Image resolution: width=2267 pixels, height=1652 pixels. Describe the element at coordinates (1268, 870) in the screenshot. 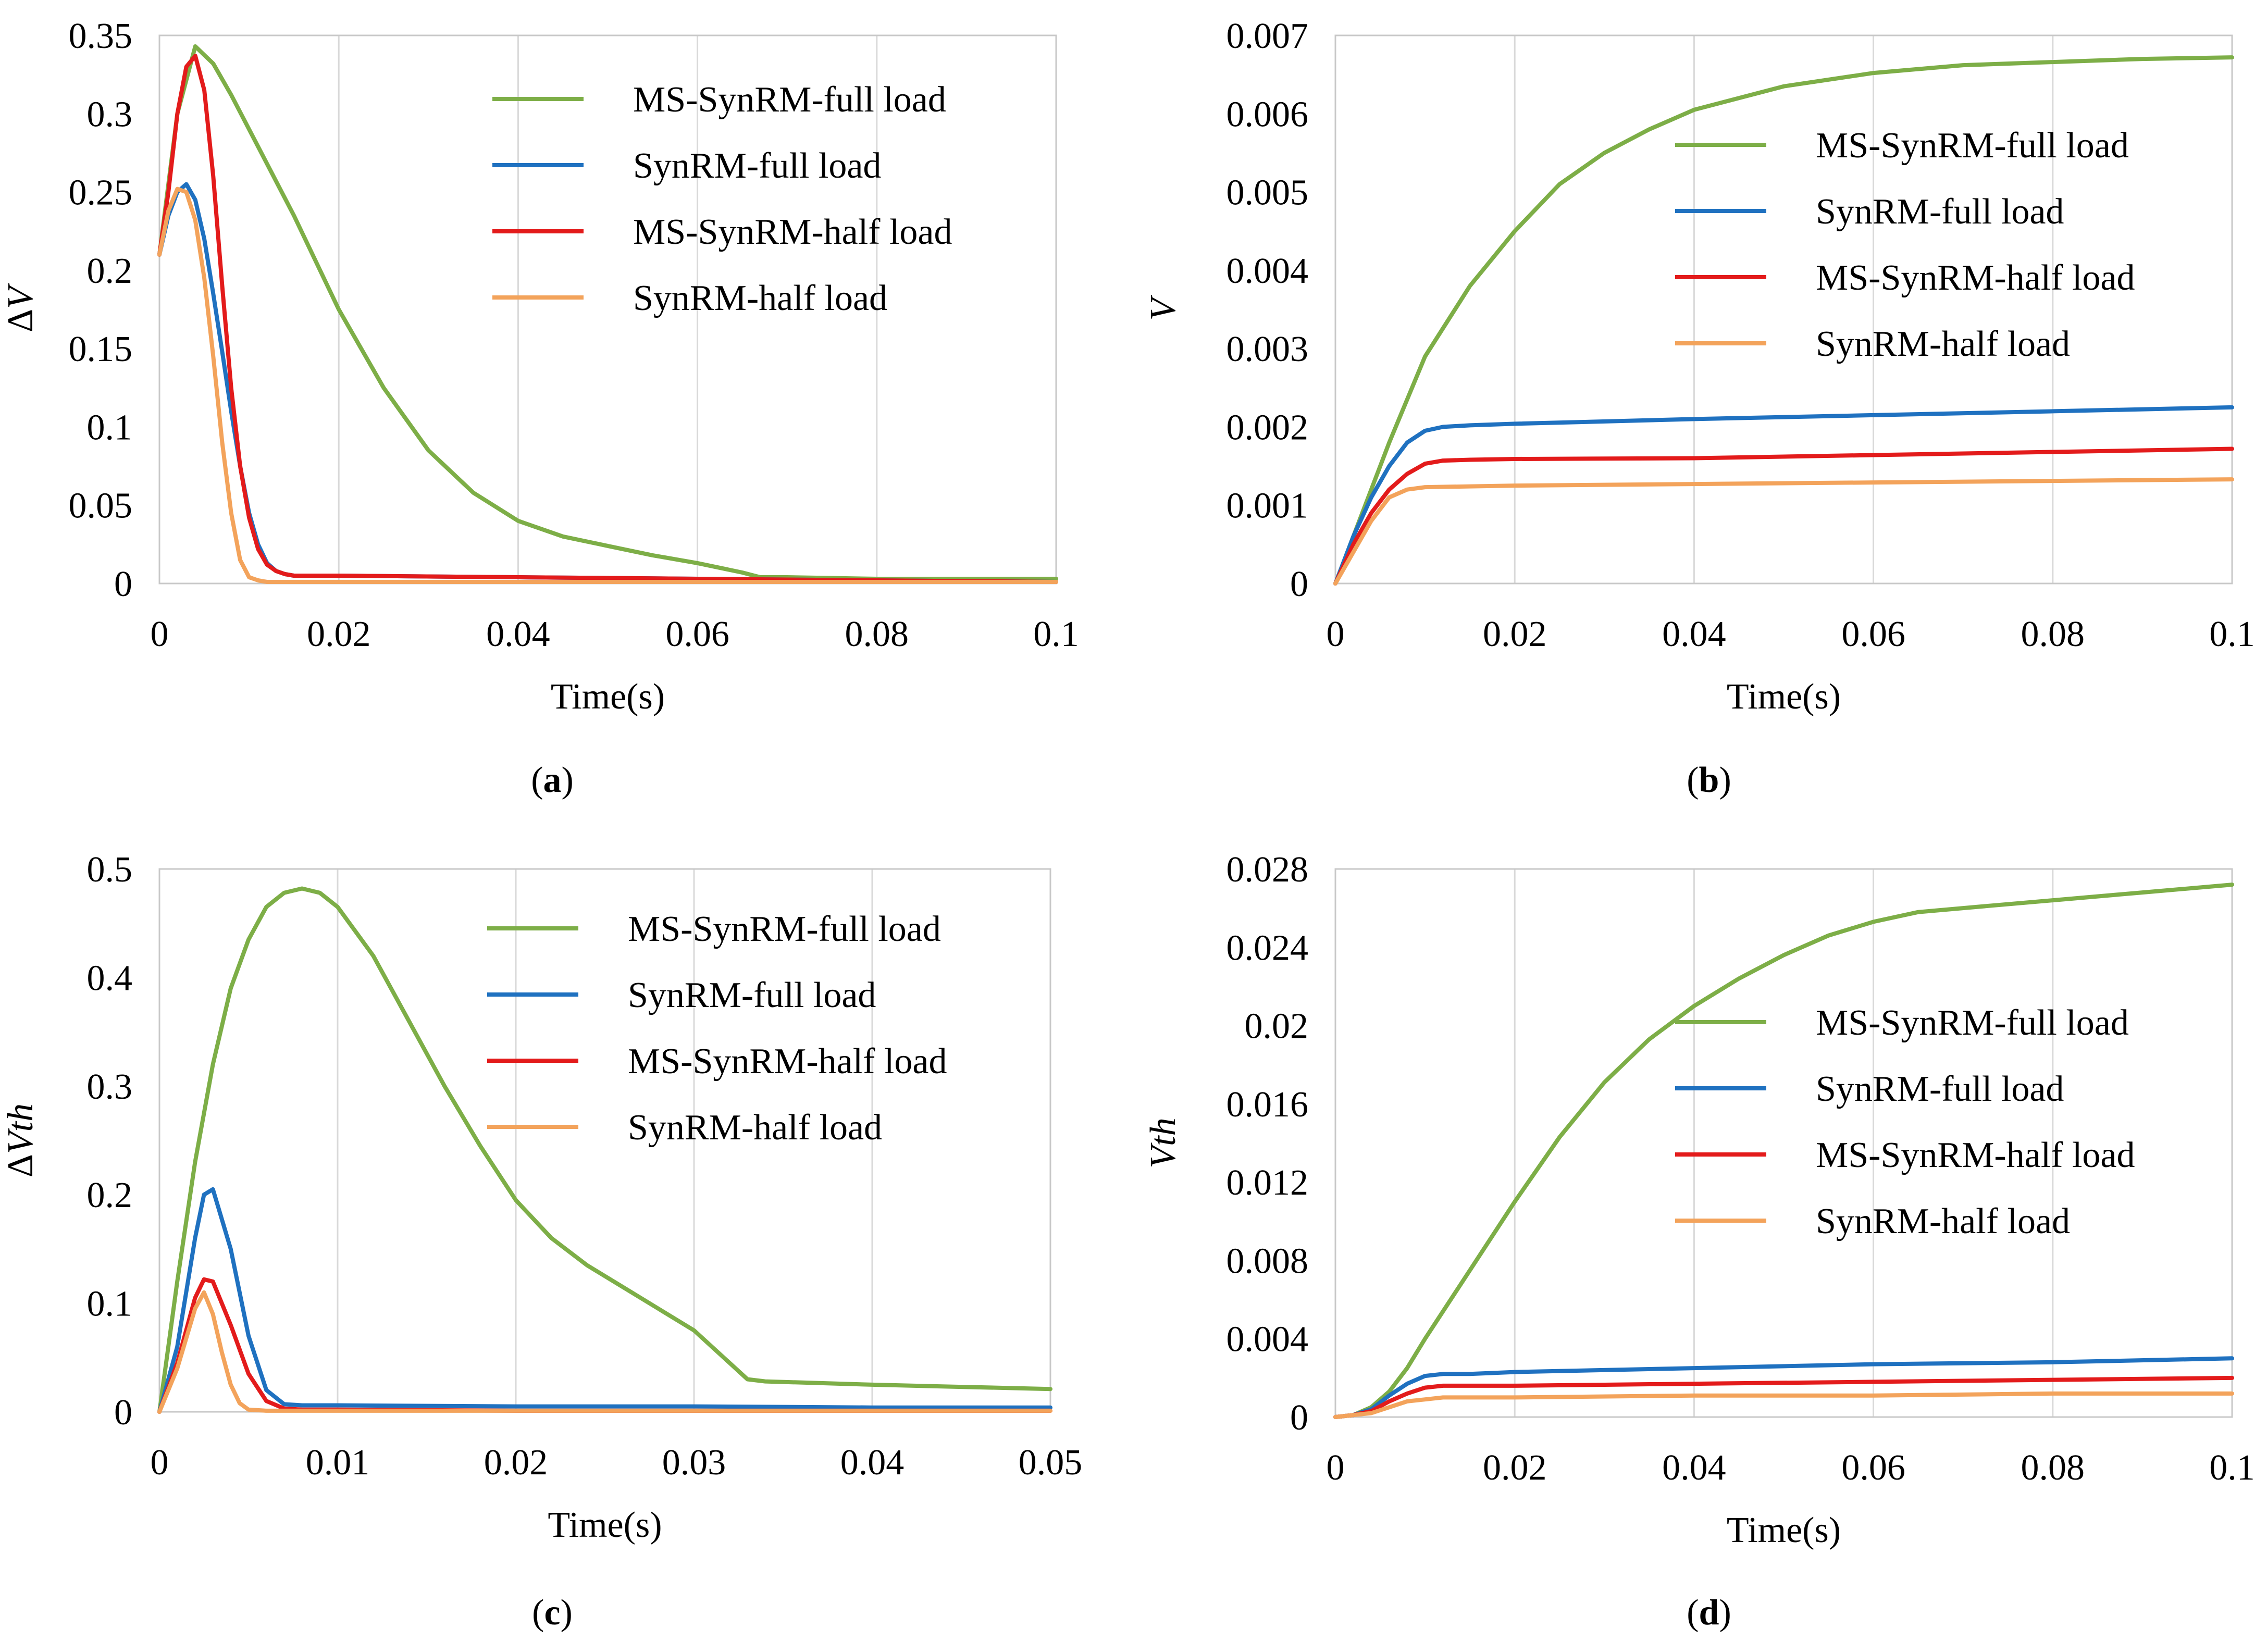

I see `y-tick-label: 0.028` at that location.